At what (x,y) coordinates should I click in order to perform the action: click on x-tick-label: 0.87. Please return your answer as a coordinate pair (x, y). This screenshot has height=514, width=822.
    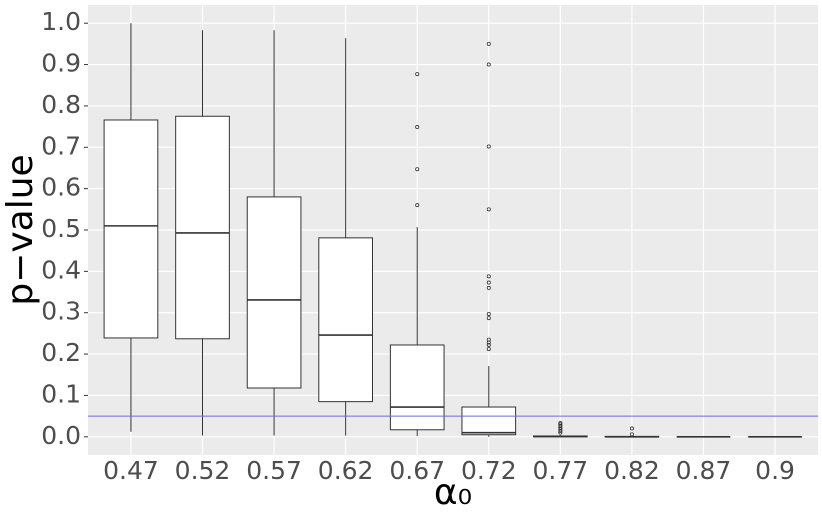
    Looking at the image, I should click on (704, 470).